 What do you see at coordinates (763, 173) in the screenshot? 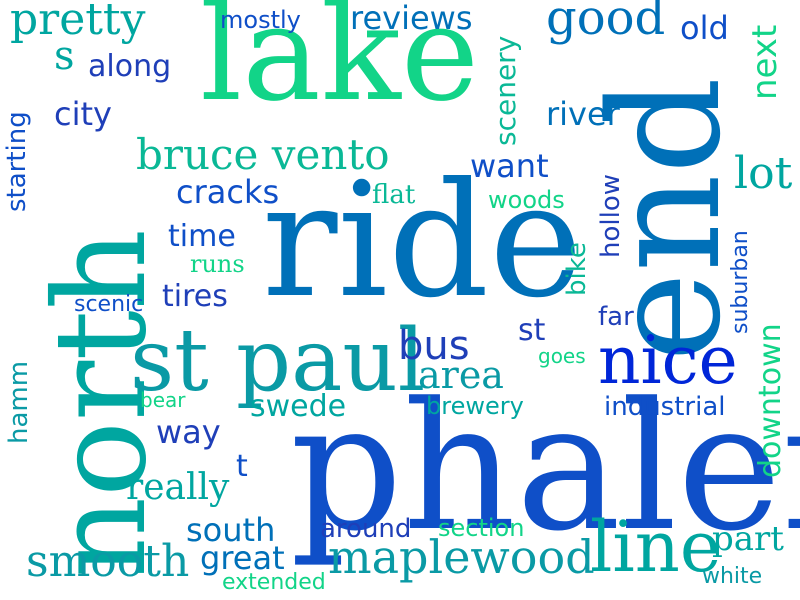
I see `word-lot: lot` at bounding box center [763, 173].